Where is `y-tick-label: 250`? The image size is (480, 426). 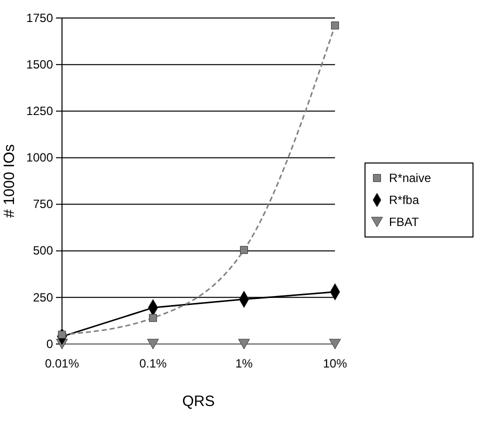 y-tick-label: 250 is located at coordinates (43, 297).